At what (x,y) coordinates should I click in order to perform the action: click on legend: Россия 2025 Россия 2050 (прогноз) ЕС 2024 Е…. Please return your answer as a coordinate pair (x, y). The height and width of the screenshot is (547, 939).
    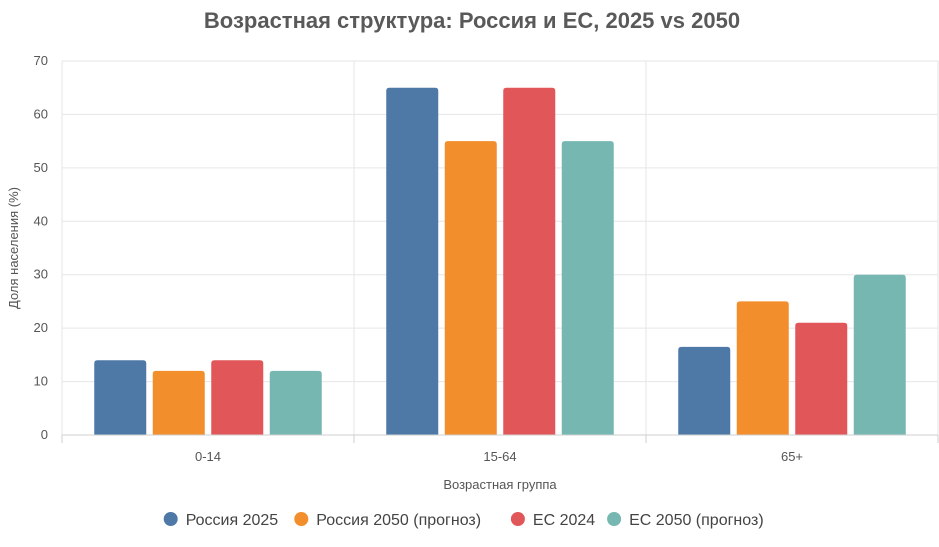
    Looking at the image, I should click on (463, 520).